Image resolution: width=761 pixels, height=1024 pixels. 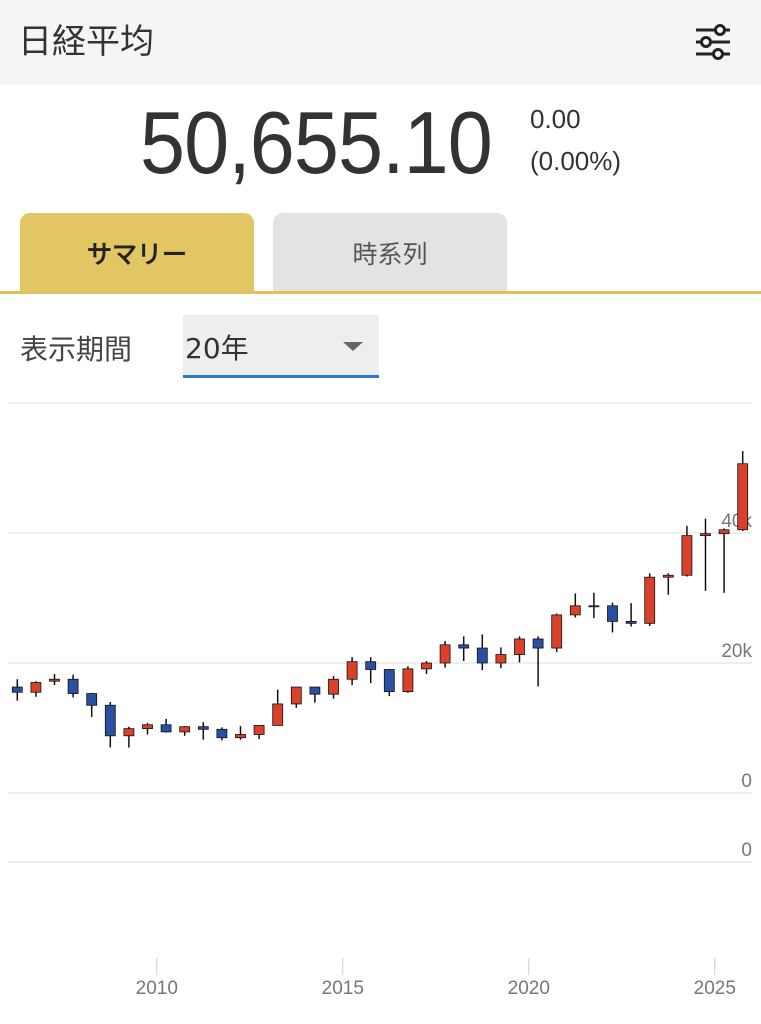 I want to click on change-percent: (0.00%), so click(x=576, y=161).